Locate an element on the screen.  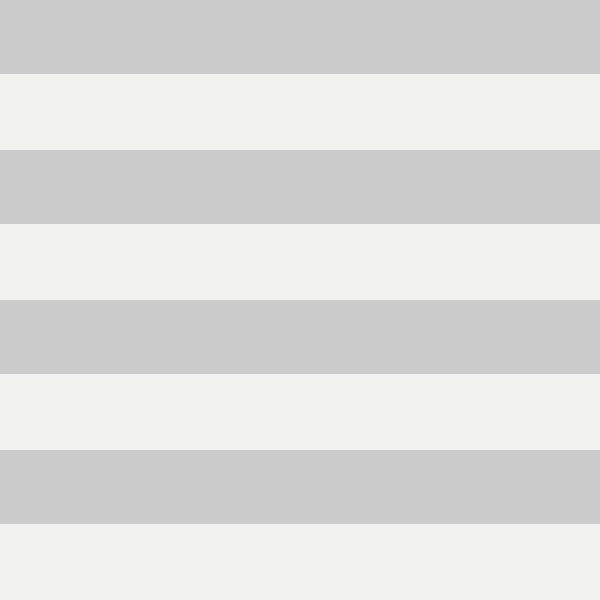
stripe-band-1-white is located at coordinates (300, 112).